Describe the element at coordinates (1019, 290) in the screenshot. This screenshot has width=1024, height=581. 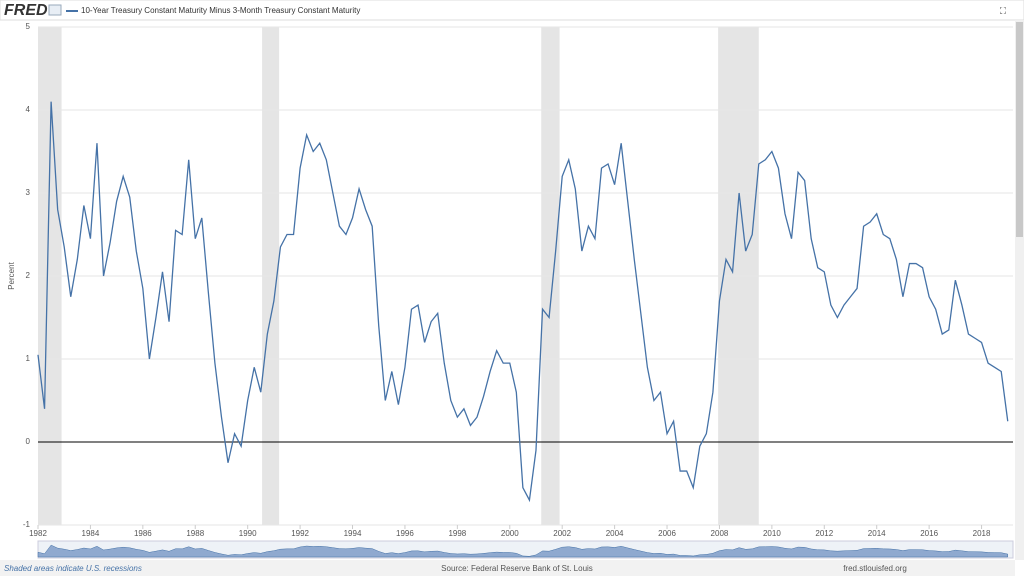
I see `scrollbar` at that location.